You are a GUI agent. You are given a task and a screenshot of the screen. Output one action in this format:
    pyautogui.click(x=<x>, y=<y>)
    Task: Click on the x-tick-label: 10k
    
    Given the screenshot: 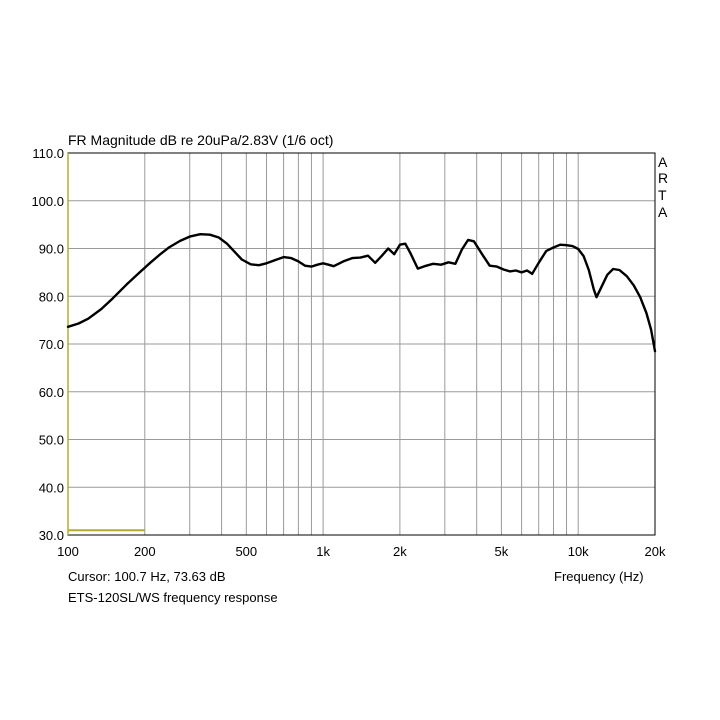 What is the action you would take?
    pyautogui.click(x=578, y=551)
    